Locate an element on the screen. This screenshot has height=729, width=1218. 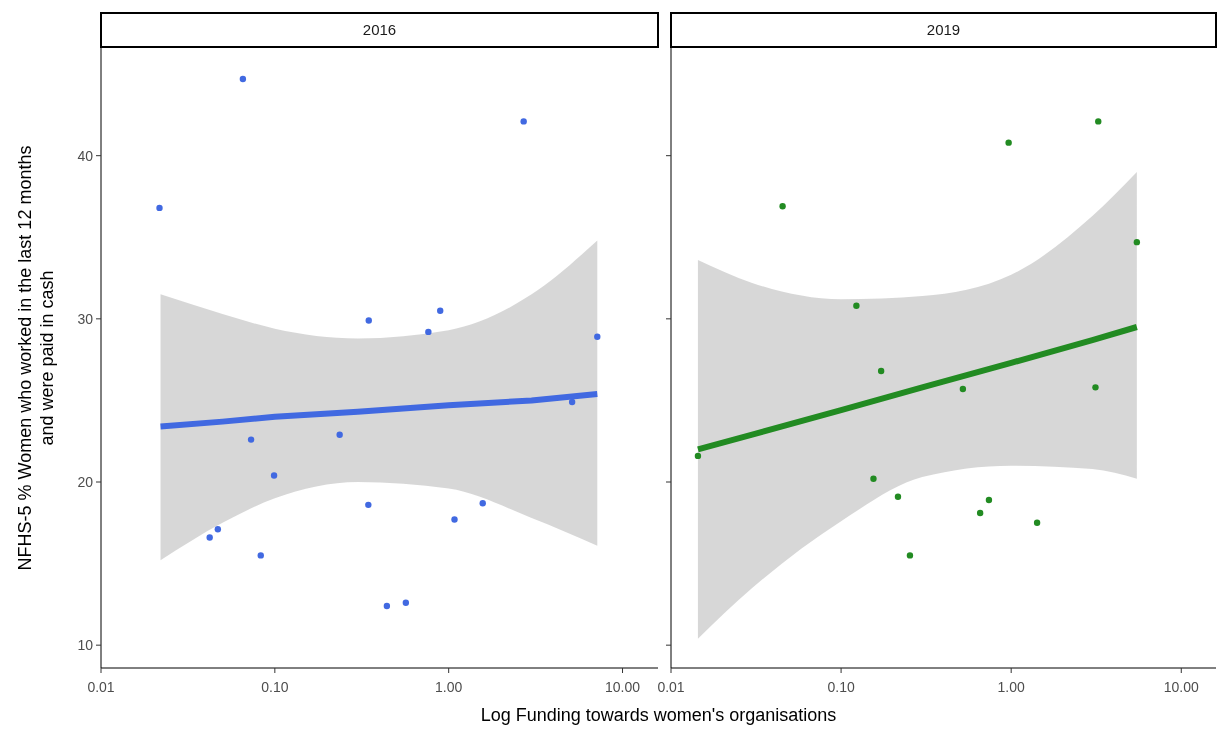
y-tick-label: 10 is located at coordinates (85, 645).